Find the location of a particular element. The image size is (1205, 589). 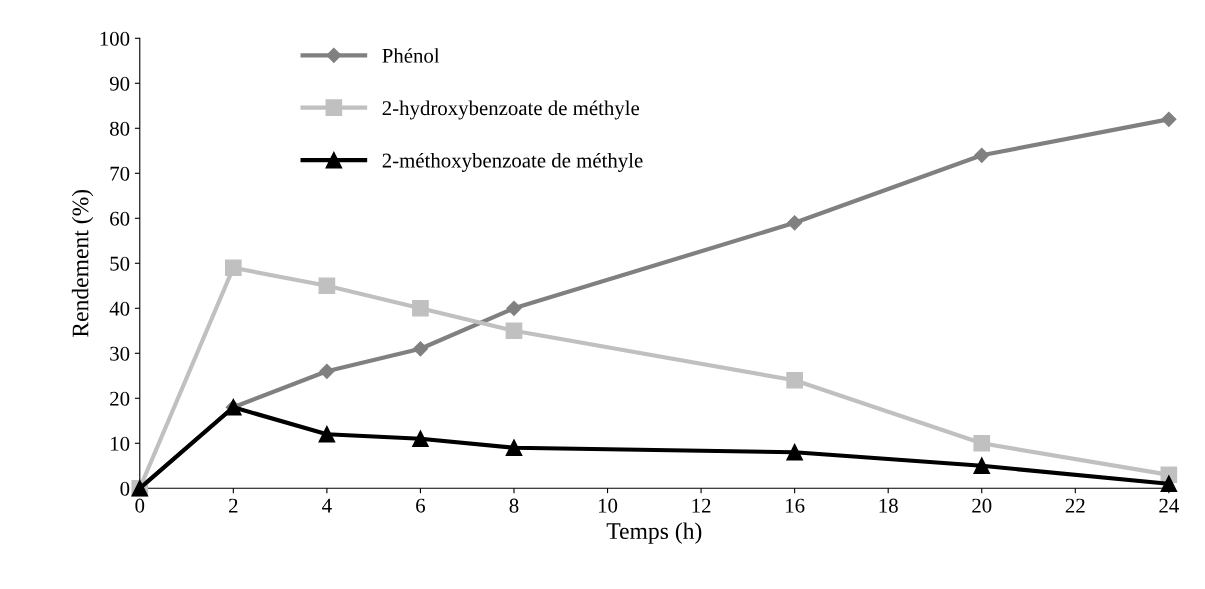

legend-label: 2-hydroxybenzoate de méthyle is located at coordinates (511, 110).